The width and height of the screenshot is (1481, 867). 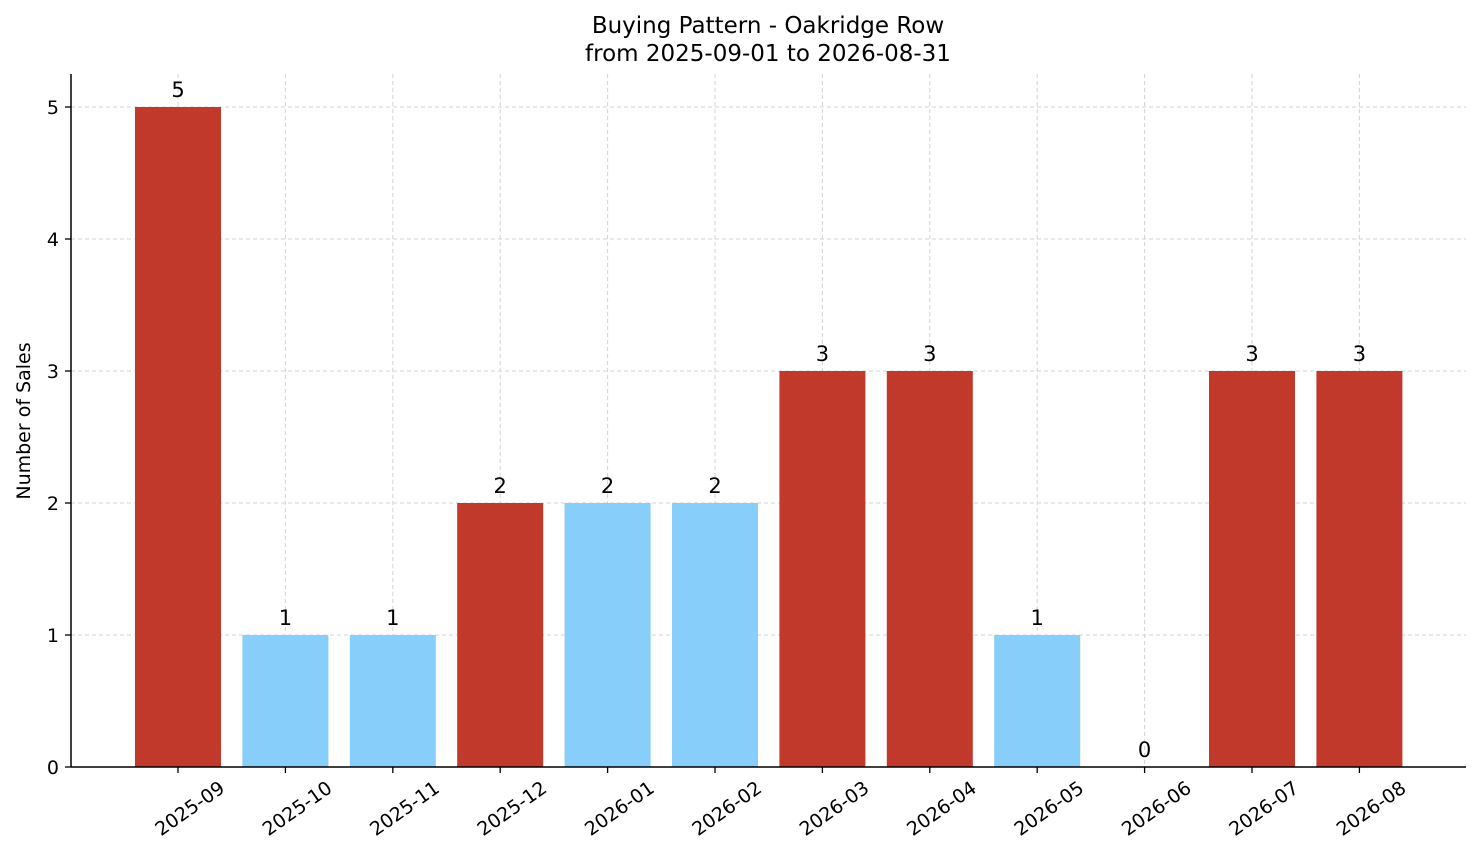 I want to click on y-tick-label: 0, so click(x=53, y=768).